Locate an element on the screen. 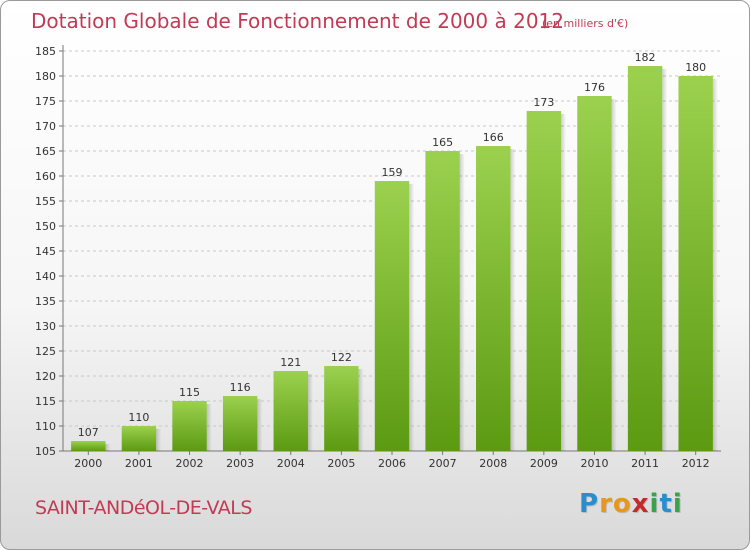 The height and width of the screenshot is (550, 750). x-tick-label: 2011 is located at coordinates (645, 463).